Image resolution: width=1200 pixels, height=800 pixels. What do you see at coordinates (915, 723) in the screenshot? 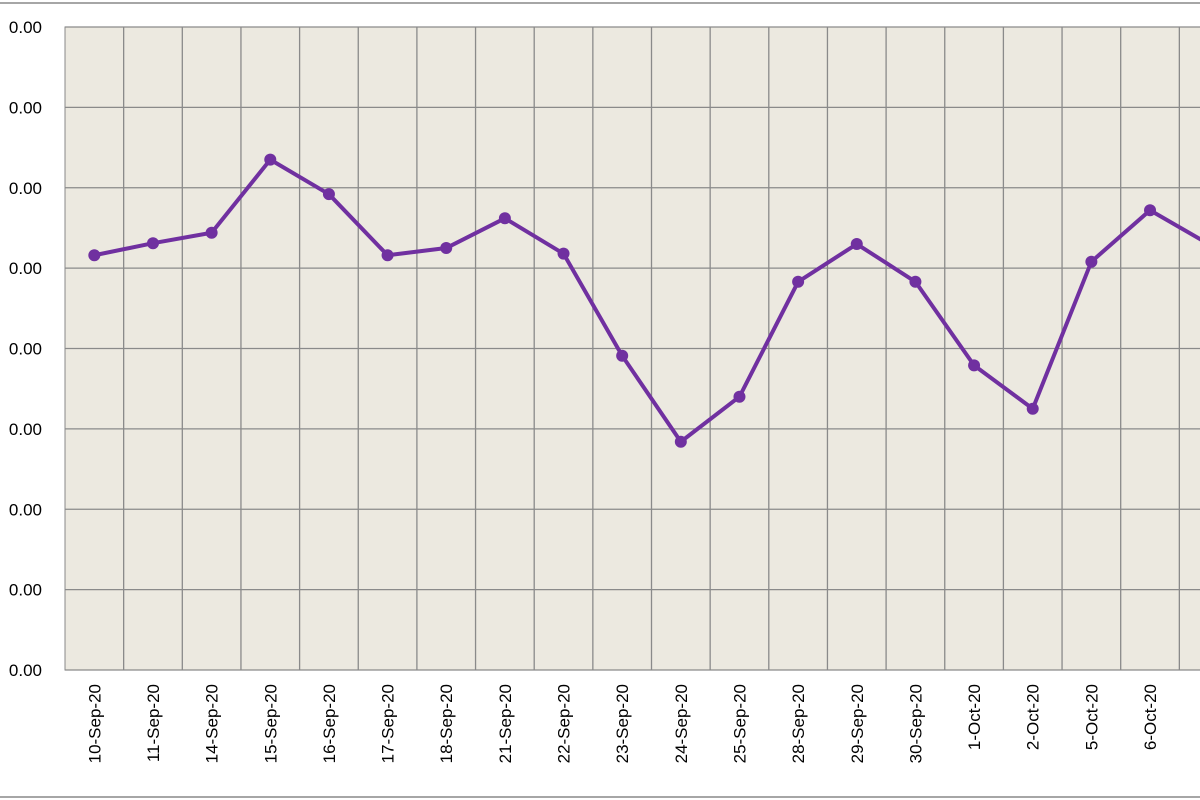
I see `x-tick-label: 30-Sep-20` at bounding box center [915, 723].